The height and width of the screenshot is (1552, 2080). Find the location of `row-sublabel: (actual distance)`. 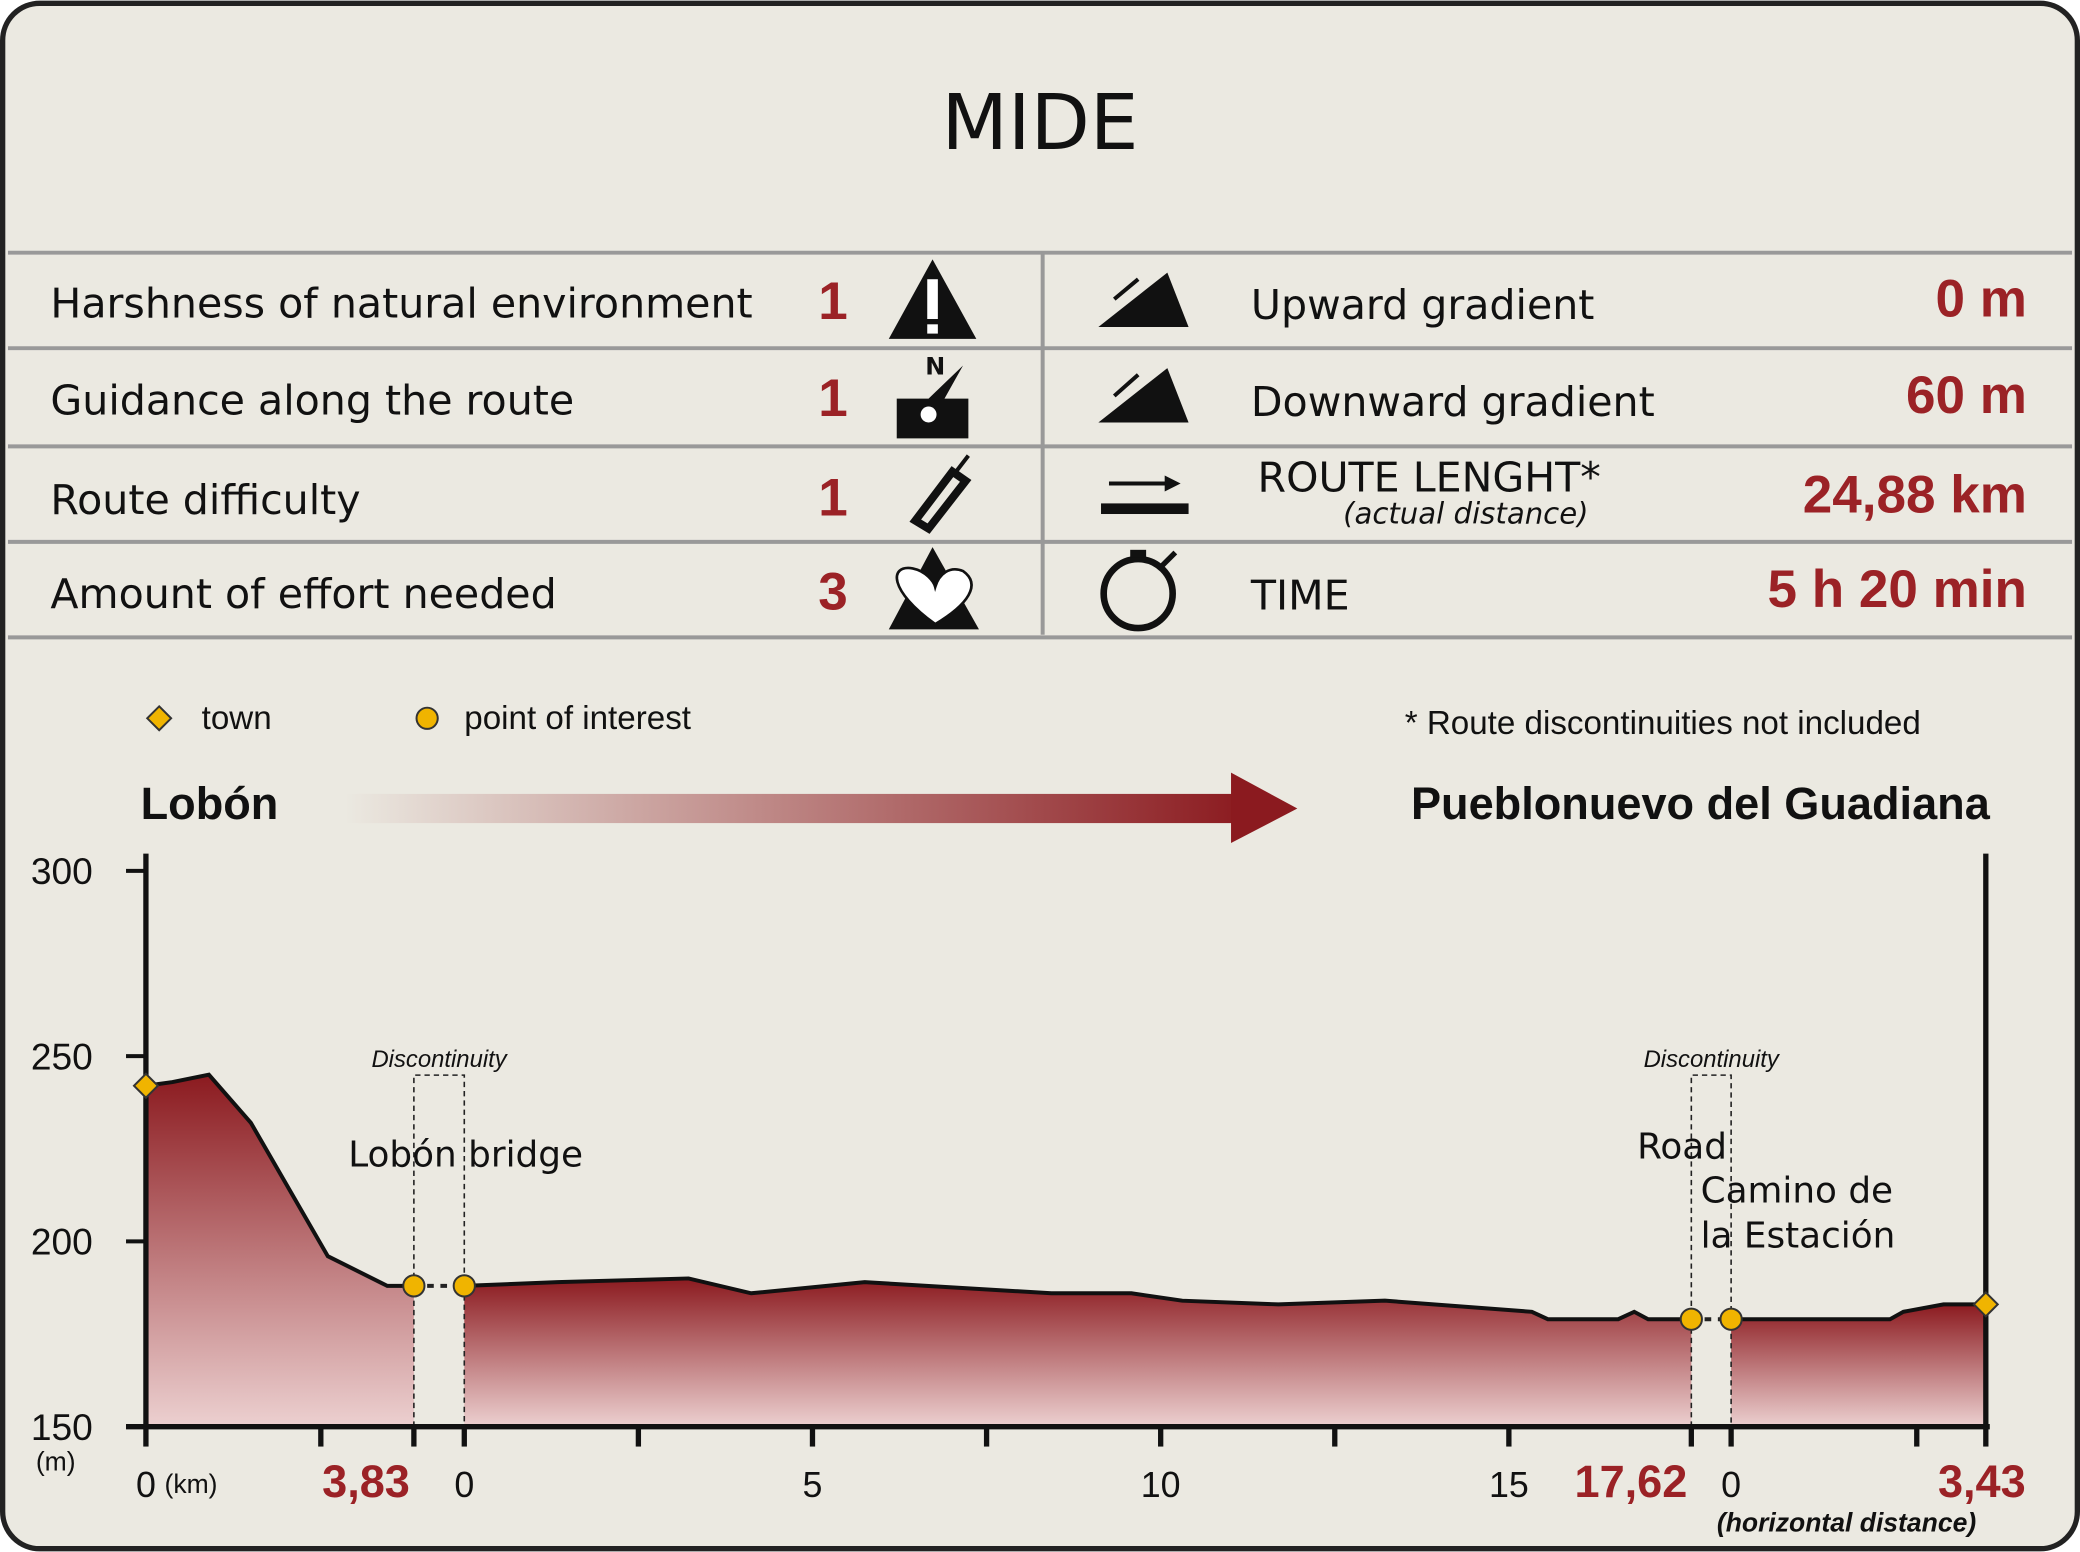

row-sublabel: (actual distance) is located at coordinates (1465, 513).